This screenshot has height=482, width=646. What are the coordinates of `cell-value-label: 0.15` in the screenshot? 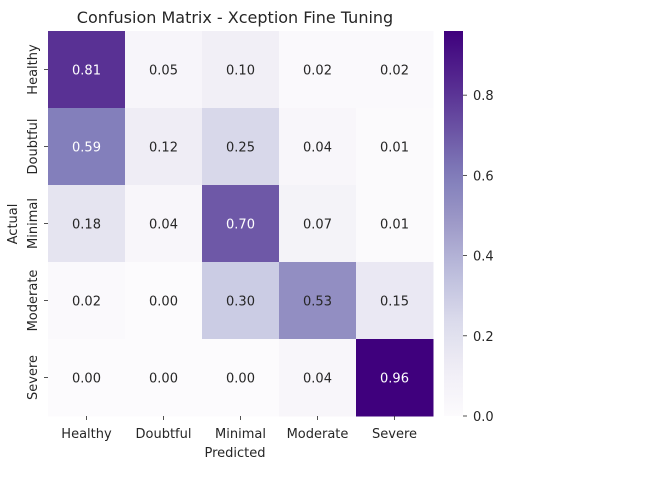 It's located at (394, 302).